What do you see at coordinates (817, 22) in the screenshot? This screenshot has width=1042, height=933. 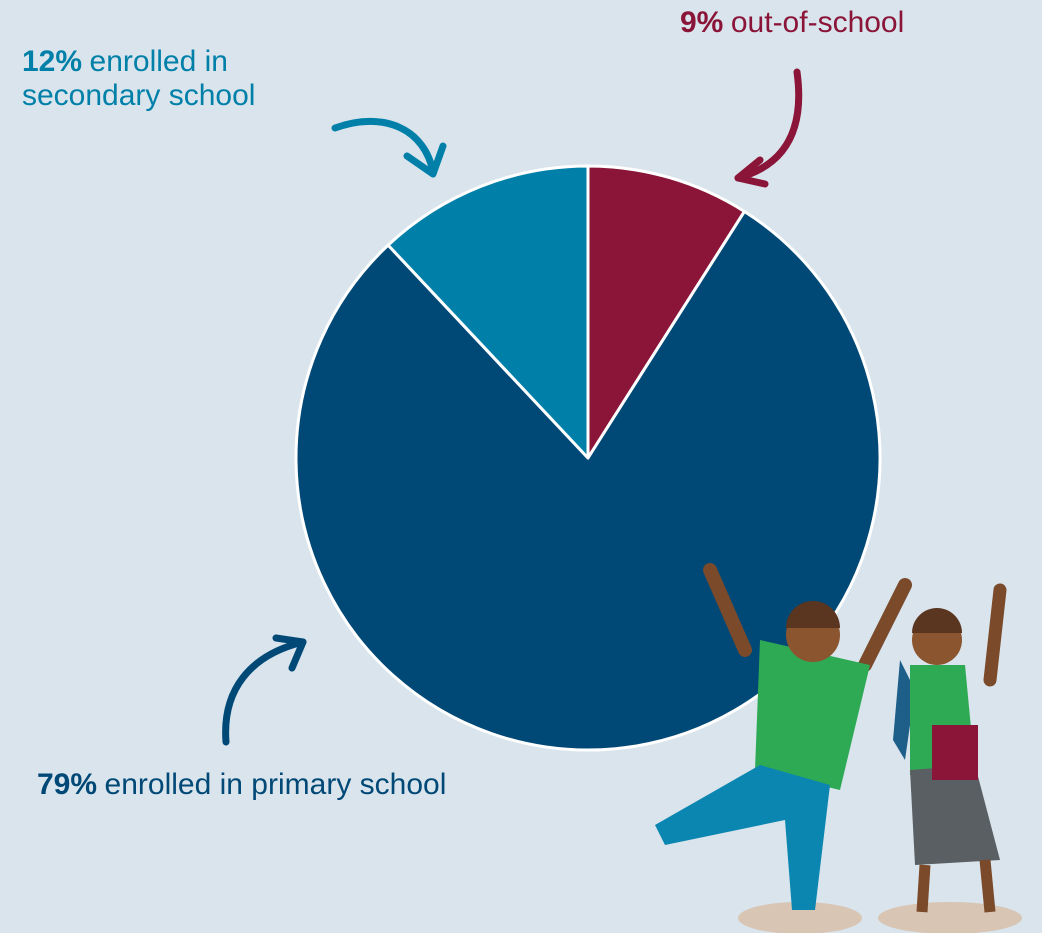 I see `category-label: out-of-school` at bounding box center [817, 22].